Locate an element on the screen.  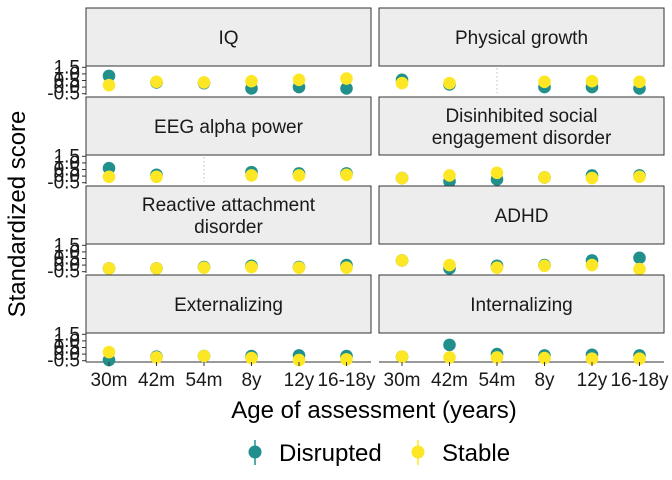
panel-1: Physical growth is located at coordinates (521, 51).